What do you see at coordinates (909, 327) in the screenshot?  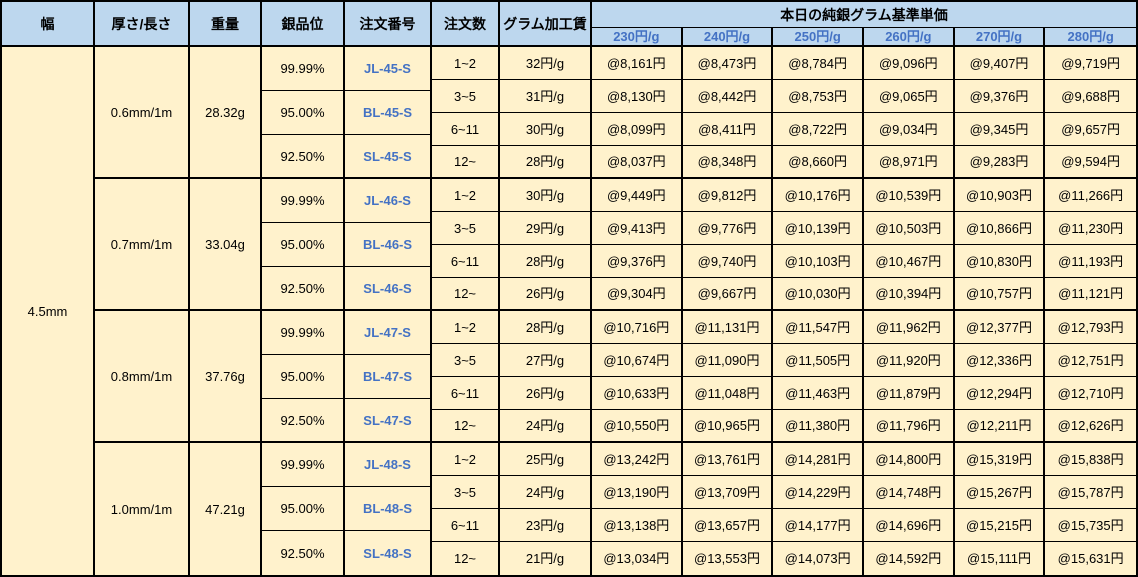 I see `price-cell: @11,962円` at bounding box center [909, 327].